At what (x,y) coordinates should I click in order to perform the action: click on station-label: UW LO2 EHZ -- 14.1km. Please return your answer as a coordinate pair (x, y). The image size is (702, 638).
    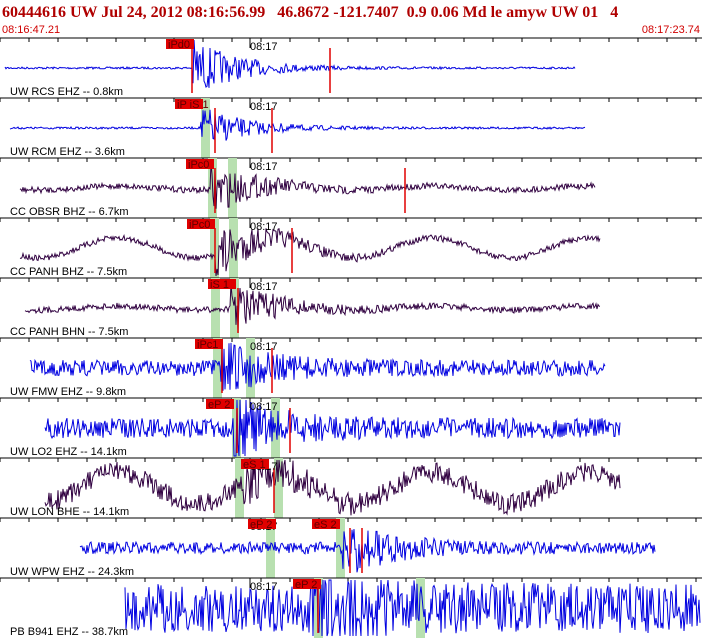
    Looking at the image, I should click on (68, 452).